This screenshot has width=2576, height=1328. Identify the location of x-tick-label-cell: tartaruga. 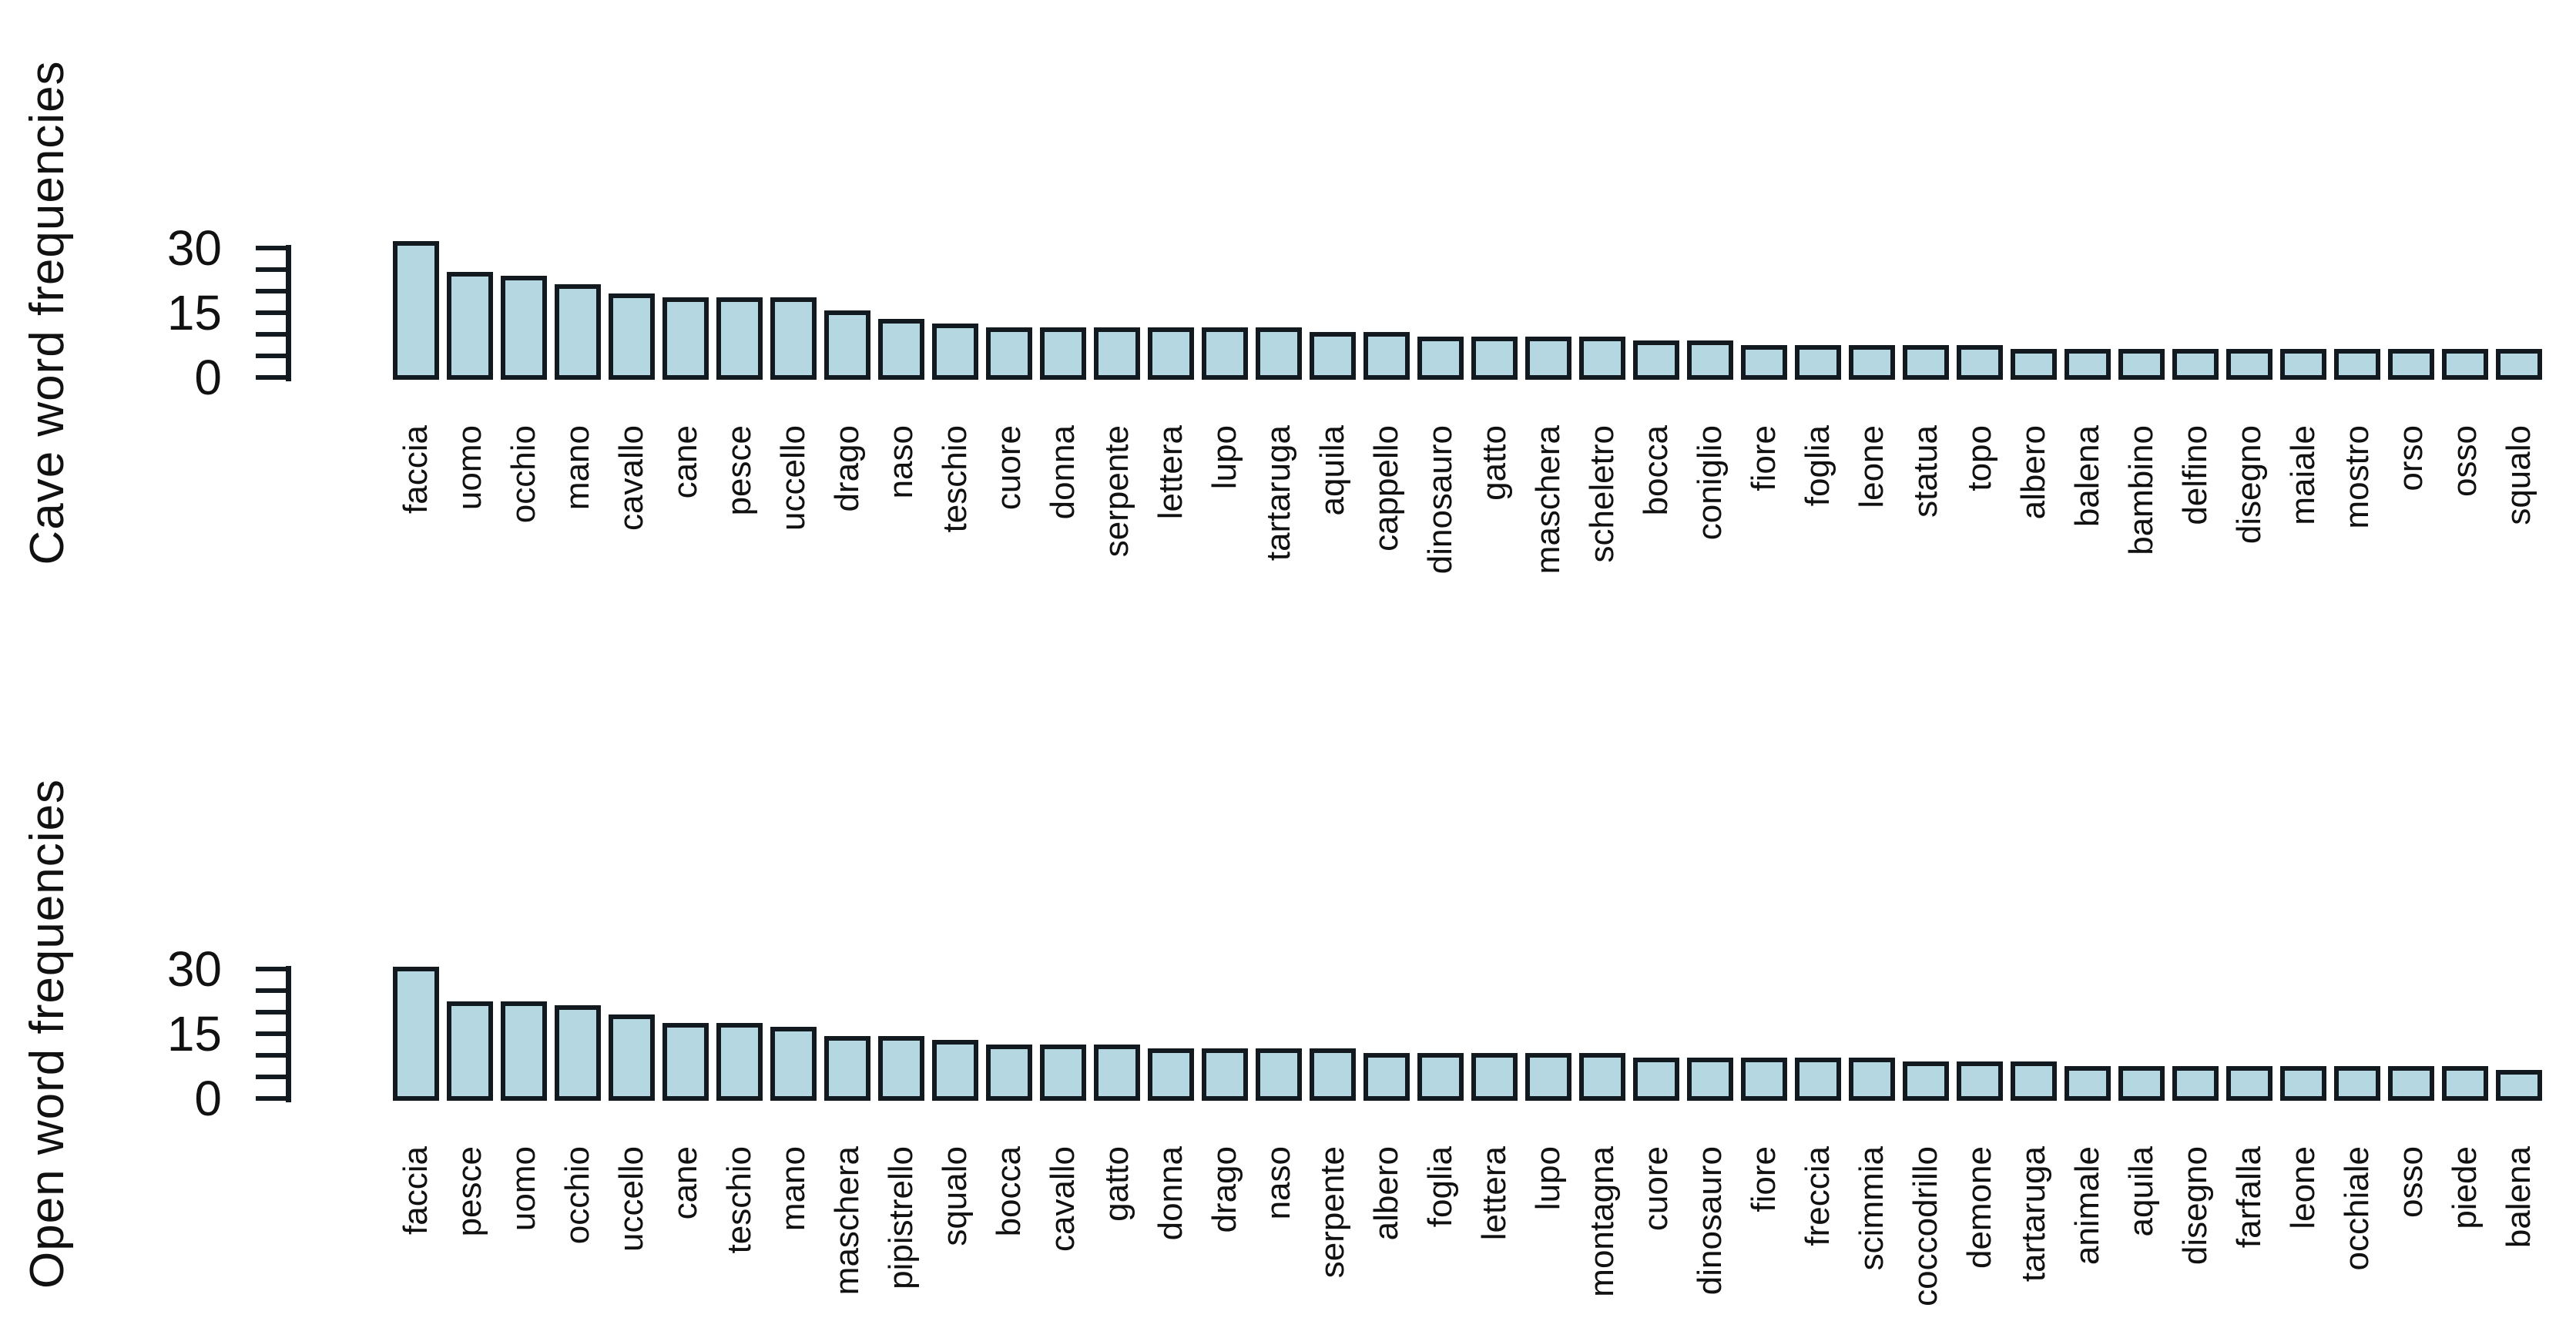
(2034, 1214).